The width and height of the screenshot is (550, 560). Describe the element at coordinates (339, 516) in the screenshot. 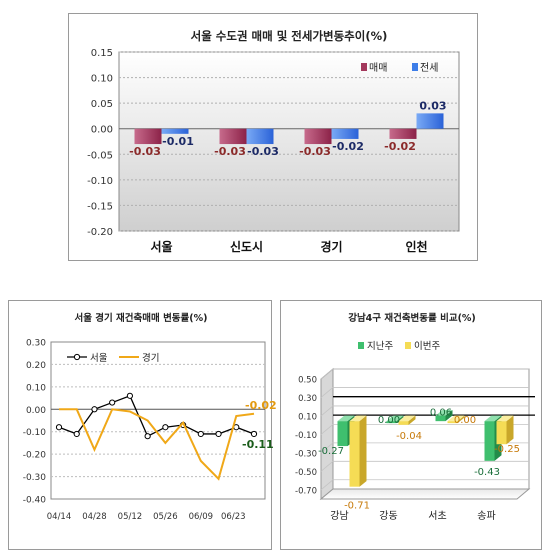

I see `x-tick-label: 강남` at that location.